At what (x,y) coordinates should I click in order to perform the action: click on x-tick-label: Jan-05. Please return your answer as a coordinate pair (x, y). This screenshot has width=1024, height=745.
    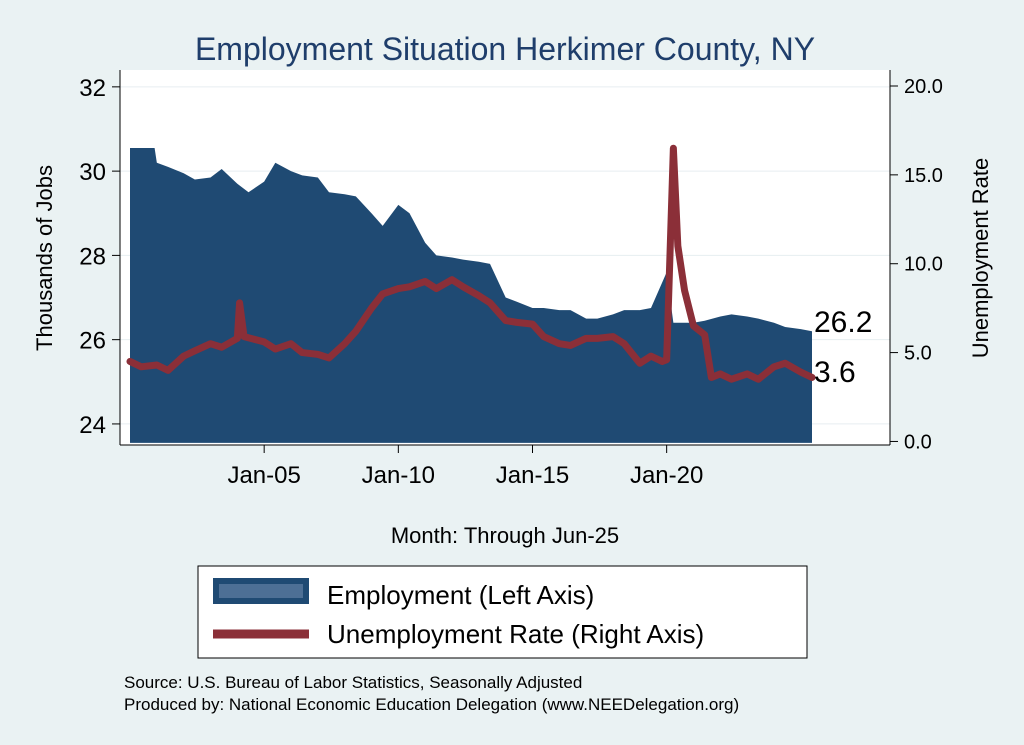
    Looking at the image, I should click on (263, 475).